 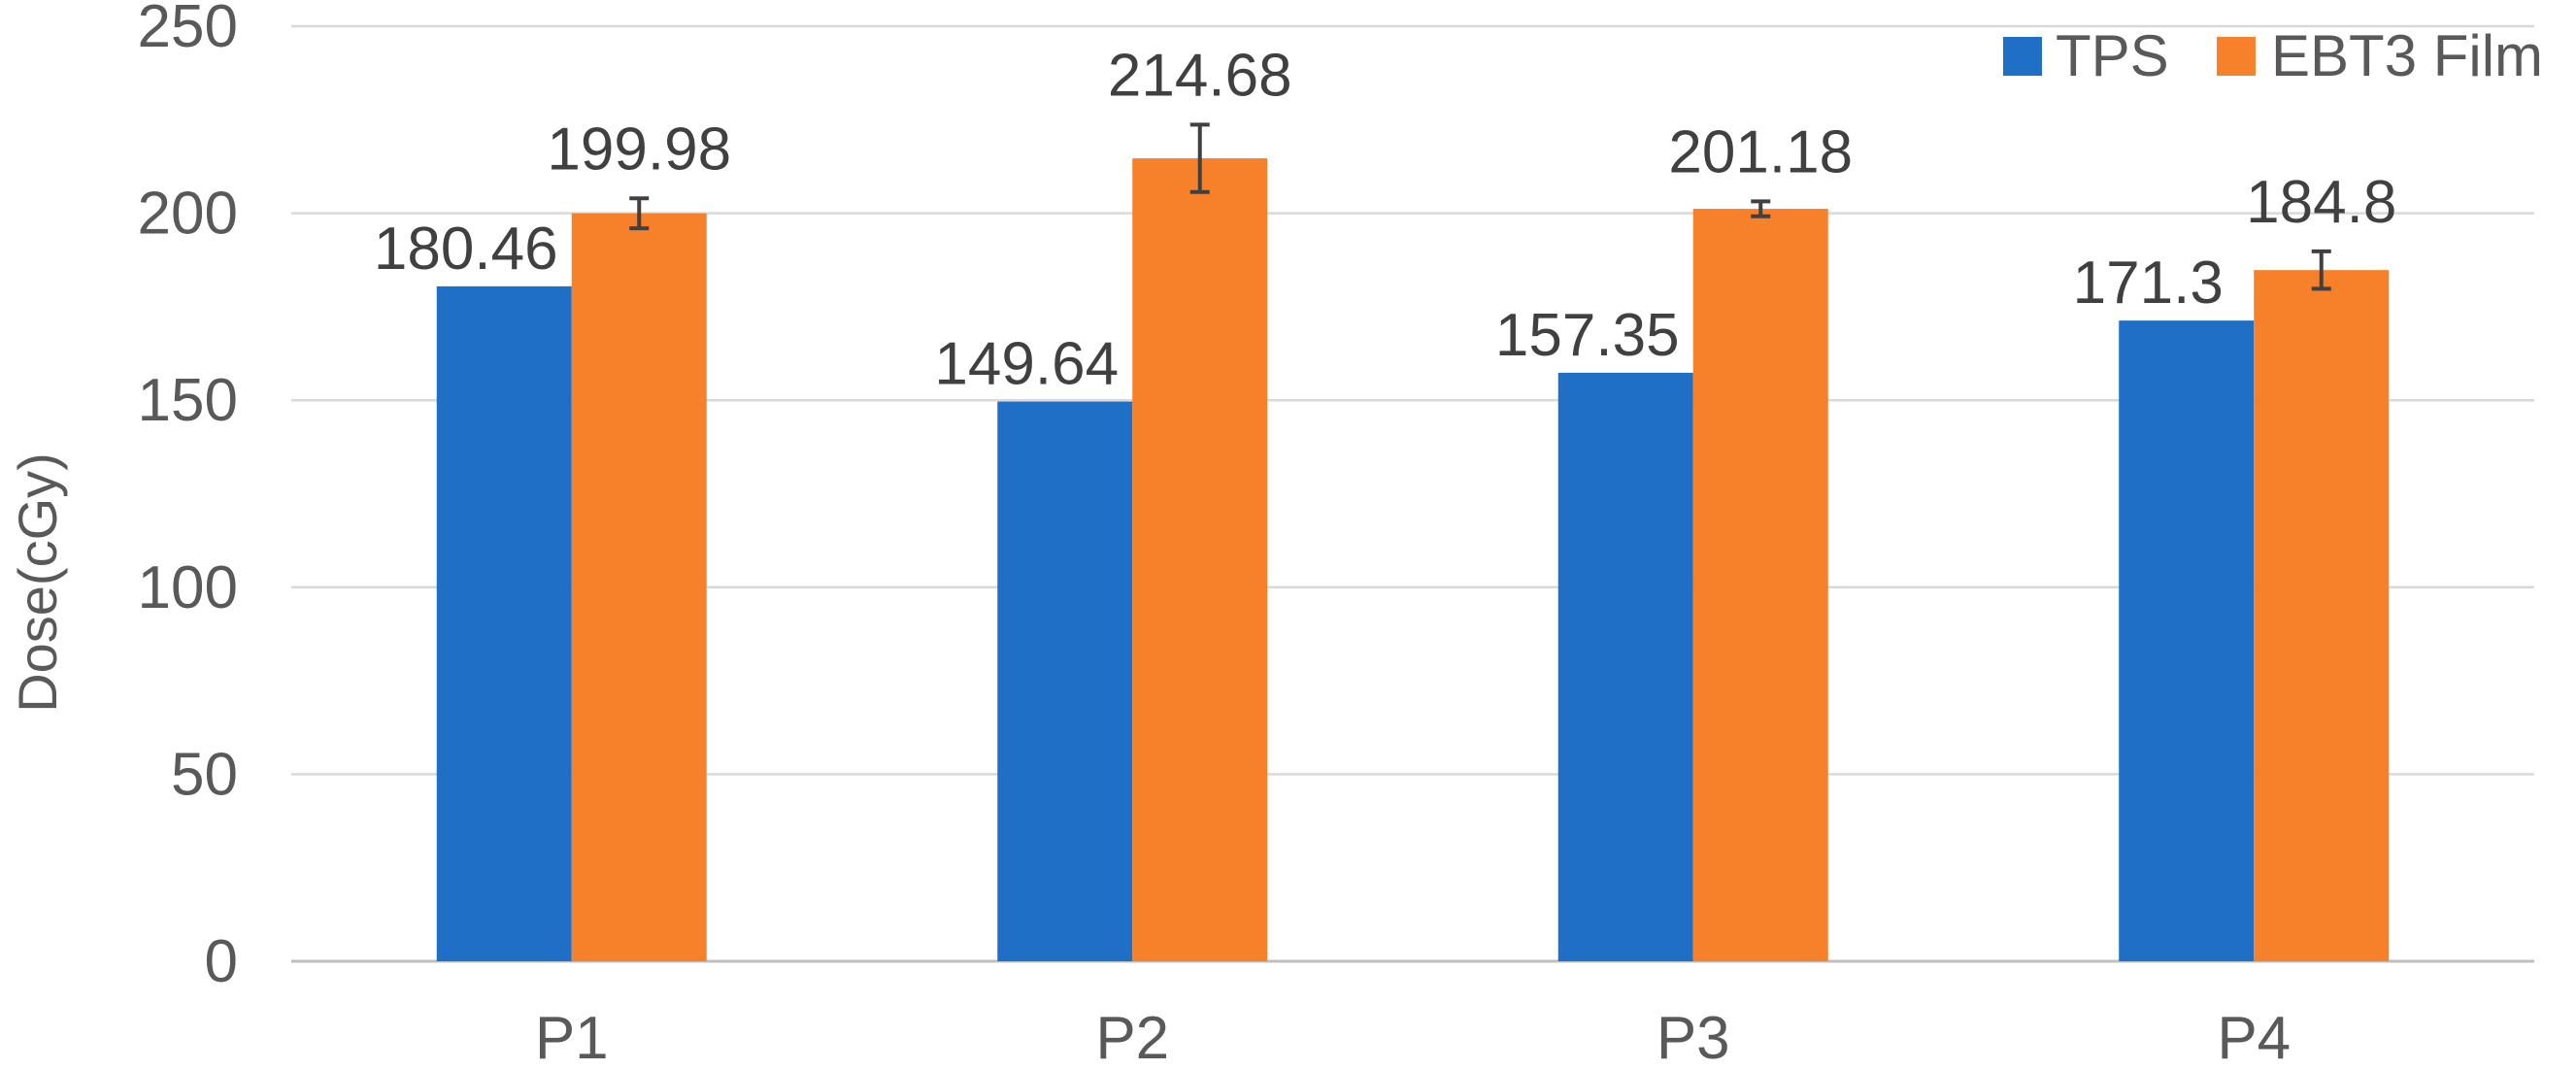 What do you see at coordinates (38, 582) in the screenshot?
I see `y-axis-title: Dose(cGy)` at bounding box center [38, 582].